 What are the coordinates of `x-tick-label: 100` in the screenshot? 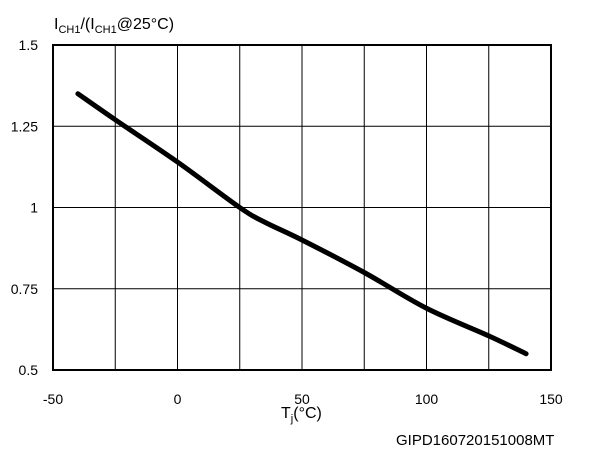 It's located at (427, 399).